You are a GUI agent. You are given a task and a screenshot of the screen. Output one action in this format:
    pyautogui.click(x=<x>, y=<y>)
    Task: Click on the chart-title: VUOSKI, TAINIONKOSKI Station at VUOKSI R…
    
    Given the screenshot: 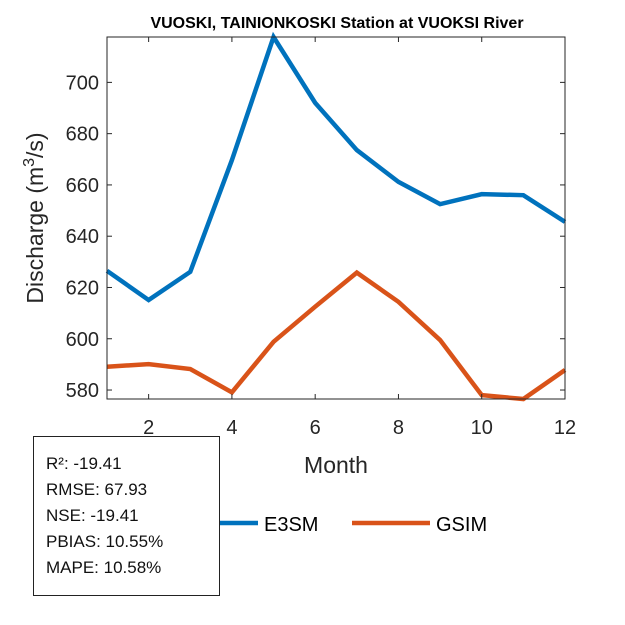 What is the action you would take?
    pyautogui.click(x=336, y=23)
    